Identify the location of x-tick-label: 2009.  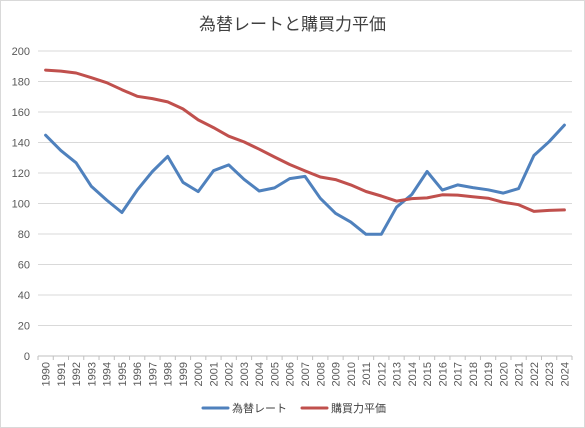
(337, 374).